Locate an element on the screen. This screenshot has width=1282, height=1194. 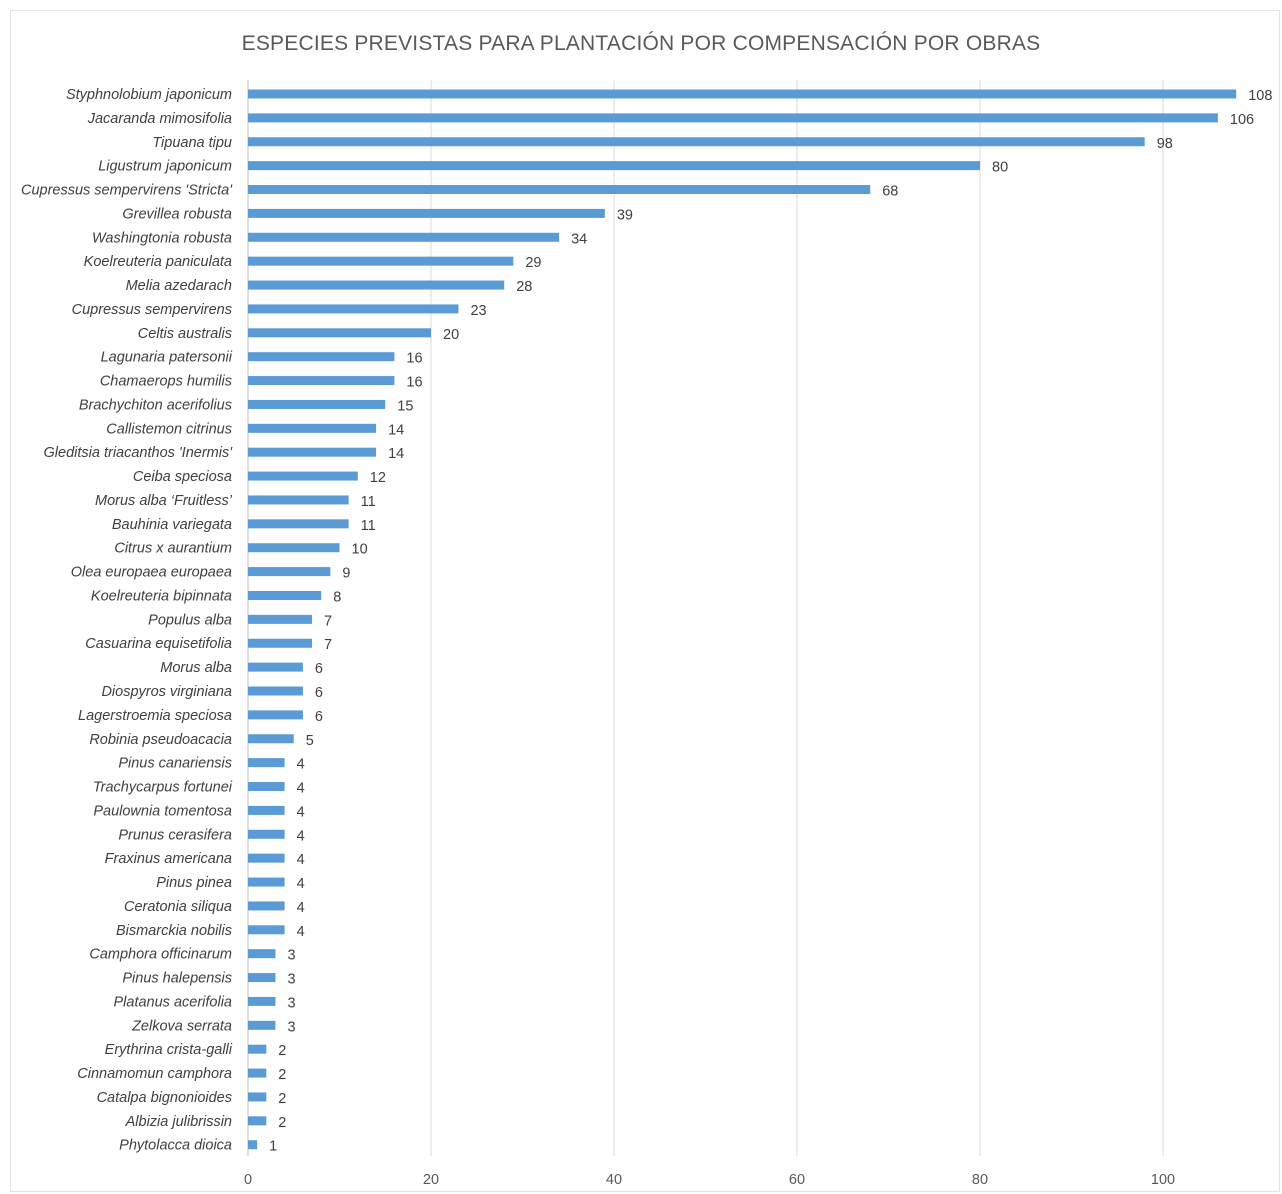
data-label: 34 is located at coordinates (579, 239).